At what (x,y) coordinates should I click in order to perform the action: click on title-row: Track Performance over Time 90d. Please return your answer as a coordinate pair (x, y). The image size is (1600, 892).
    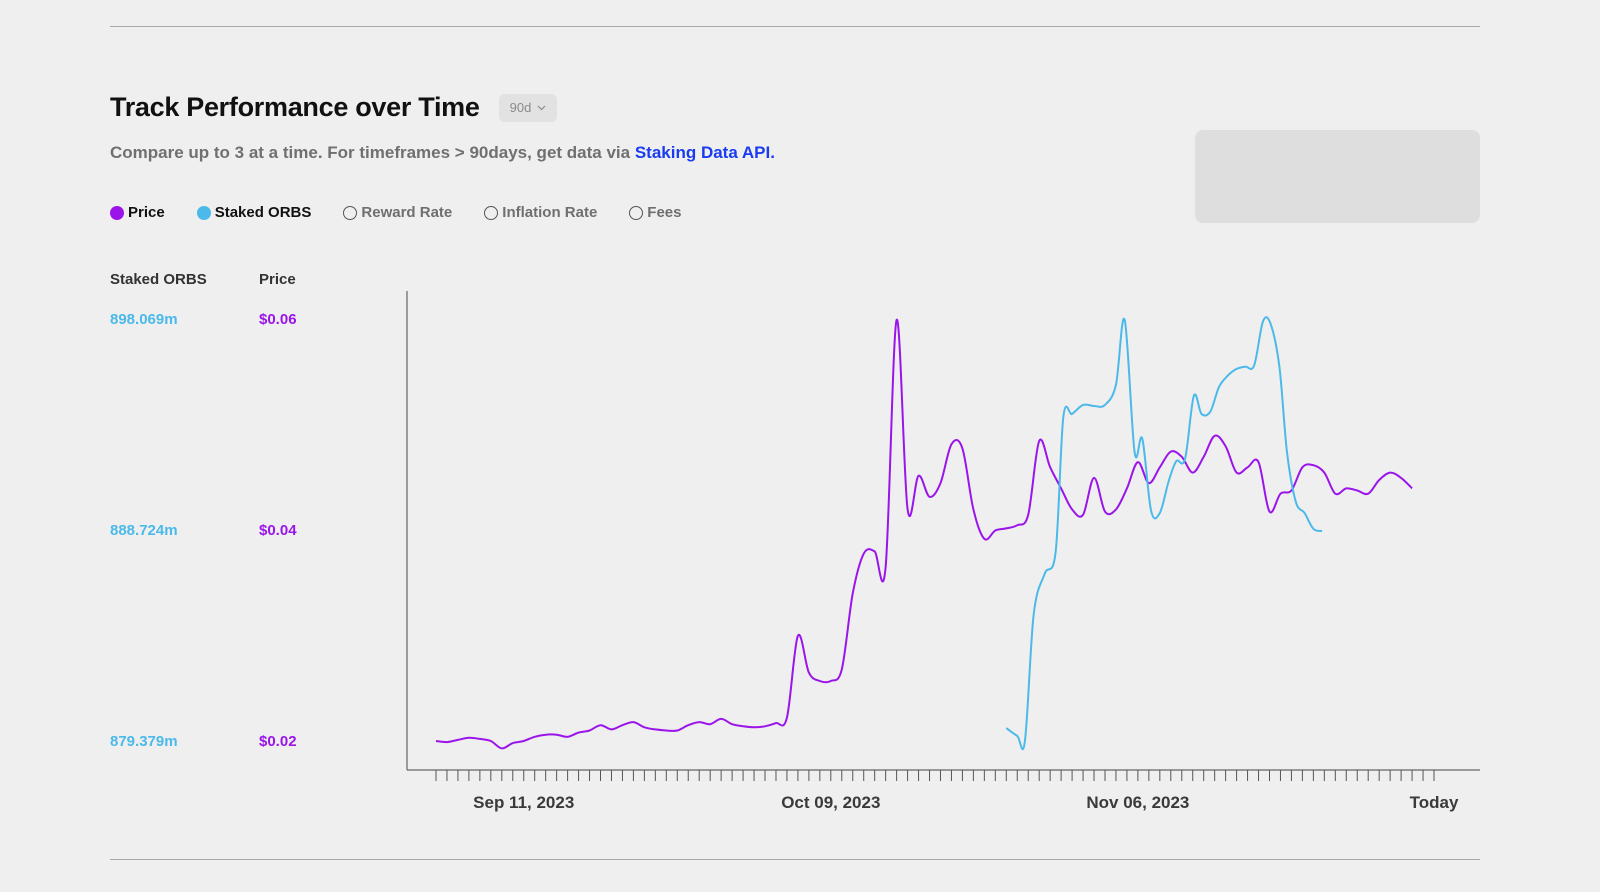
    Looking at the image, I should click on (334, 107).